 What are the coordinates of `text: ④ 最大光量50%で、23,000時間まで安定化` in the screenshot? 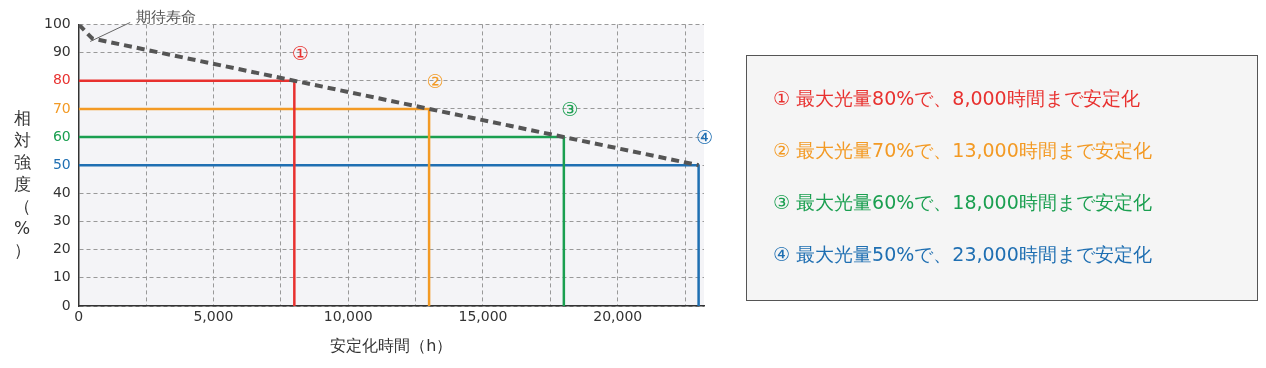 It's located at (963, 254).